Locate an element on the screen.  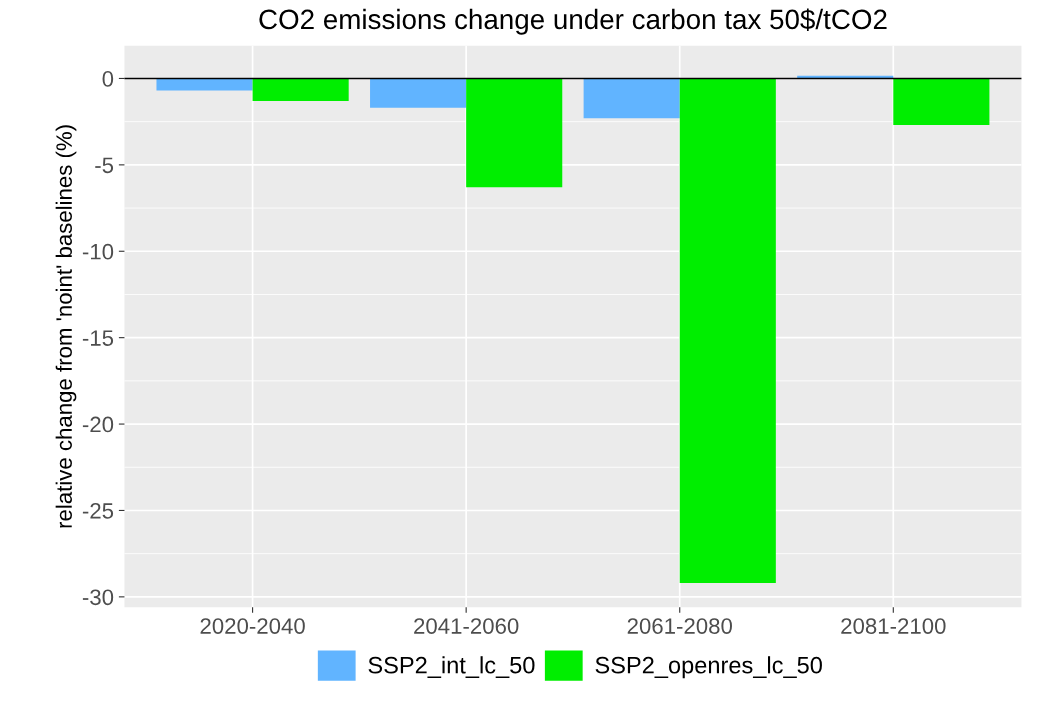
x-tick-label: 2041-2060 is located at coordinates (466, 626).